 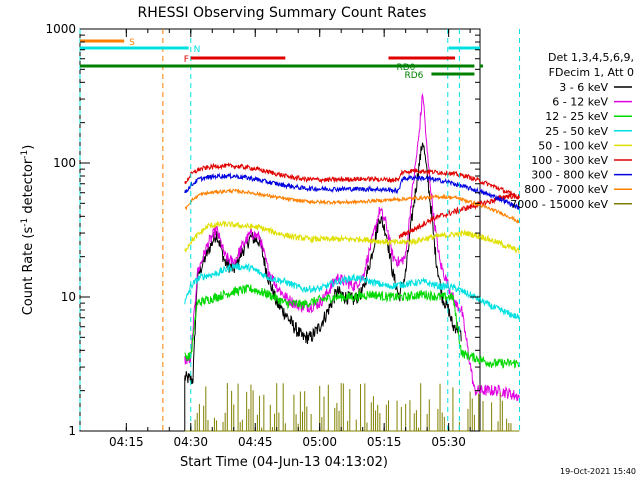 What do you see at coordinates (132, 43) in the screenshot?
I see `flag-label-s: S` at bounding box center [132, 43].